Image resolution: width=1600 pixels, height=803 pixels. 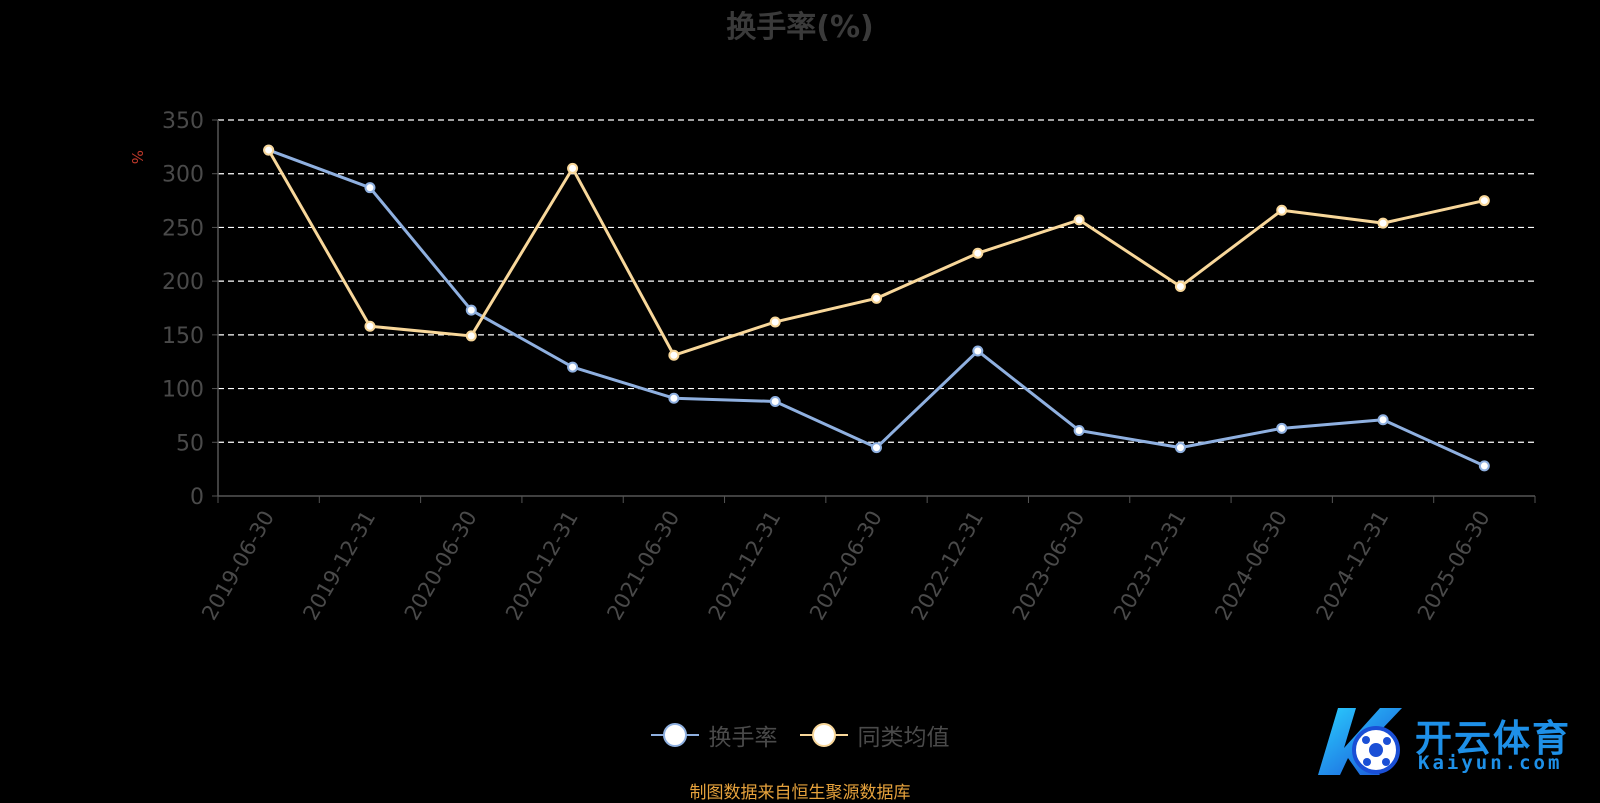 I want to click on x-tick-label: 2019-12-31, so click(x=339, y=566).